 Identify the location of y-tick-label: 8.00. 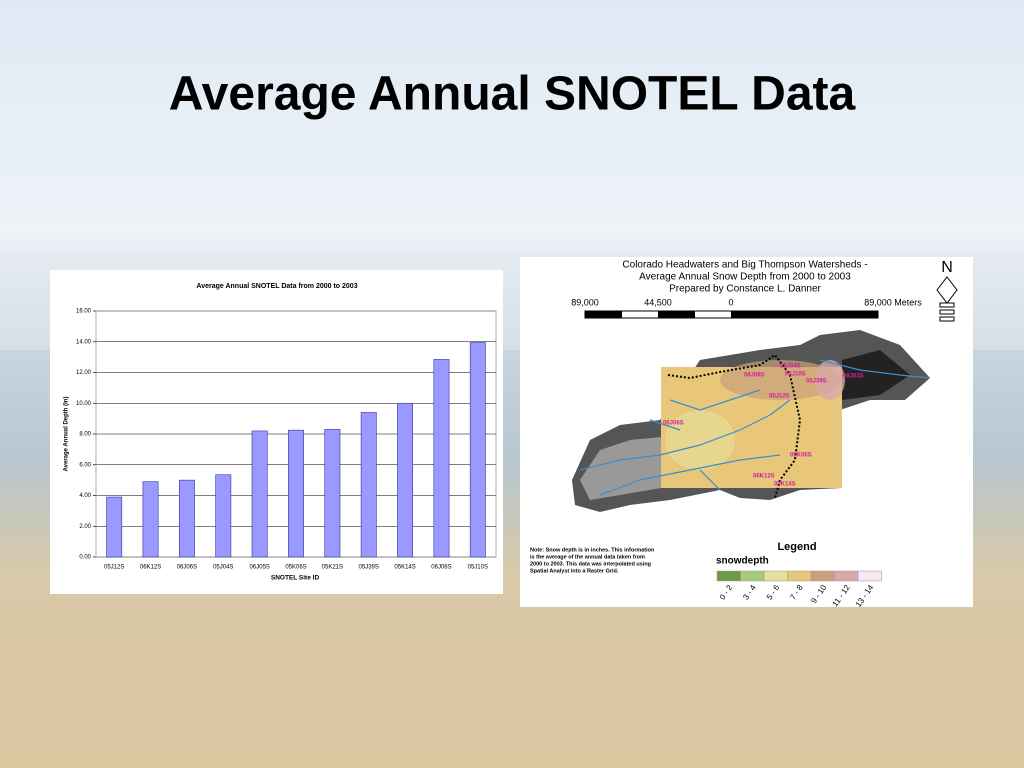
(85, 435).